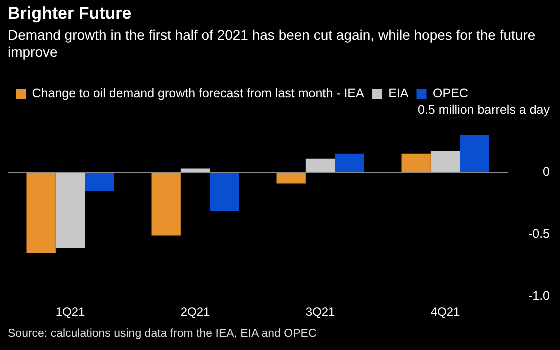 This screenshot has width=560, height=350. Describe the element at coordinates (162, 334) in the screenshot. I see `source-note: Source: calculations using data from the IEA, EIA and OPEC` at that location.